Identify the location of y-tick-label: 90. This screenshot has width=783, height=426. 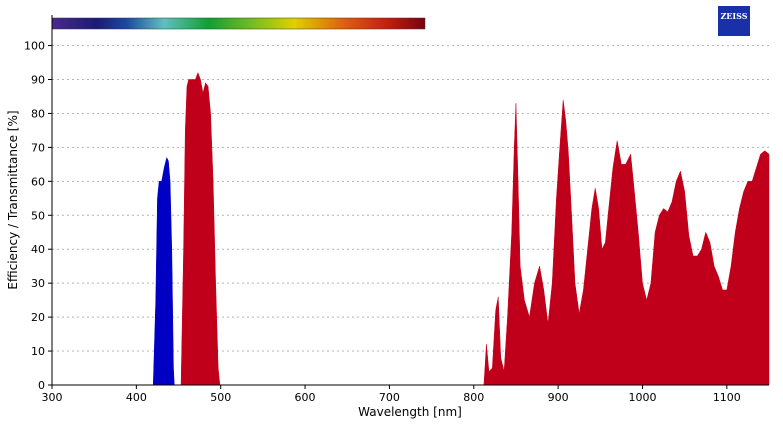
(38, 79).